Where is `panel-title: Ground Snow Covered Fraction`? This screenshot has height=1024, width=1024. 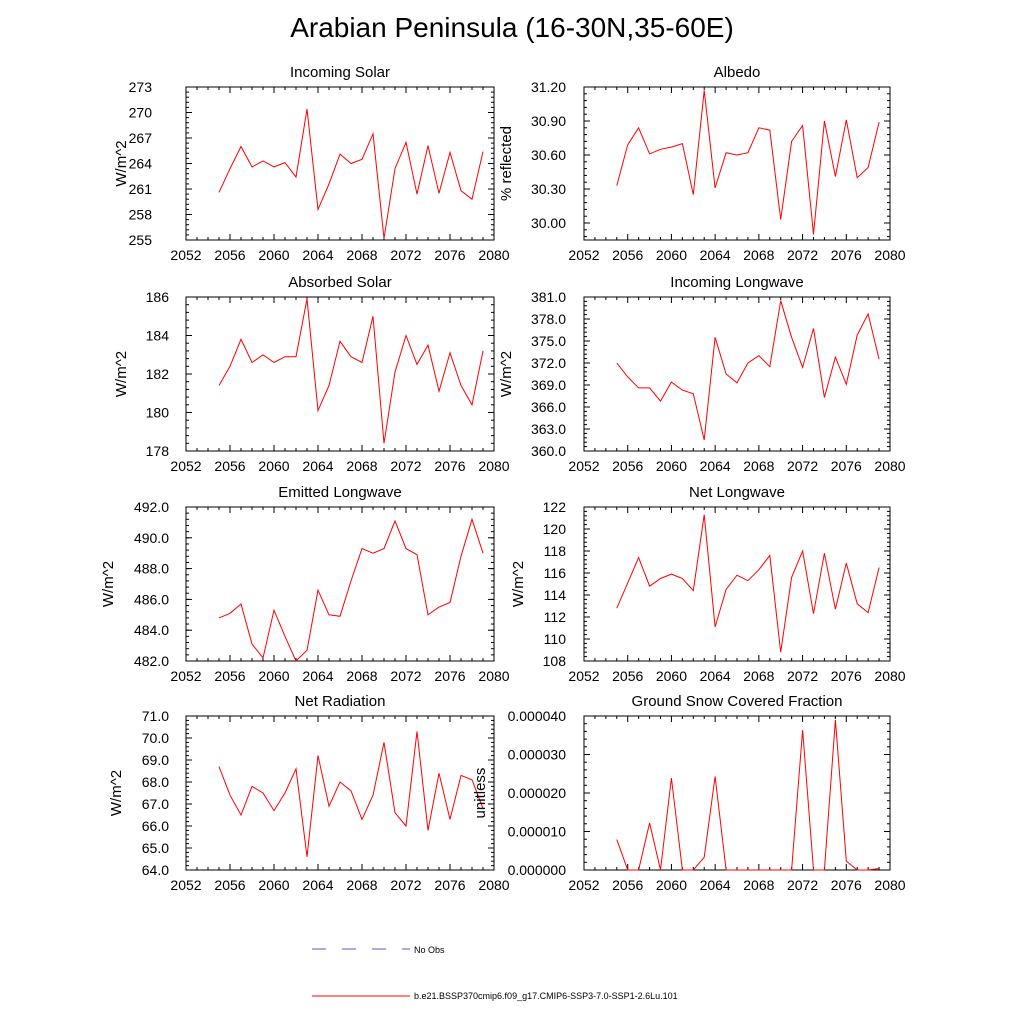 panel-title: Ground Snow Covered Fraction is located at coordinates (737, 701).